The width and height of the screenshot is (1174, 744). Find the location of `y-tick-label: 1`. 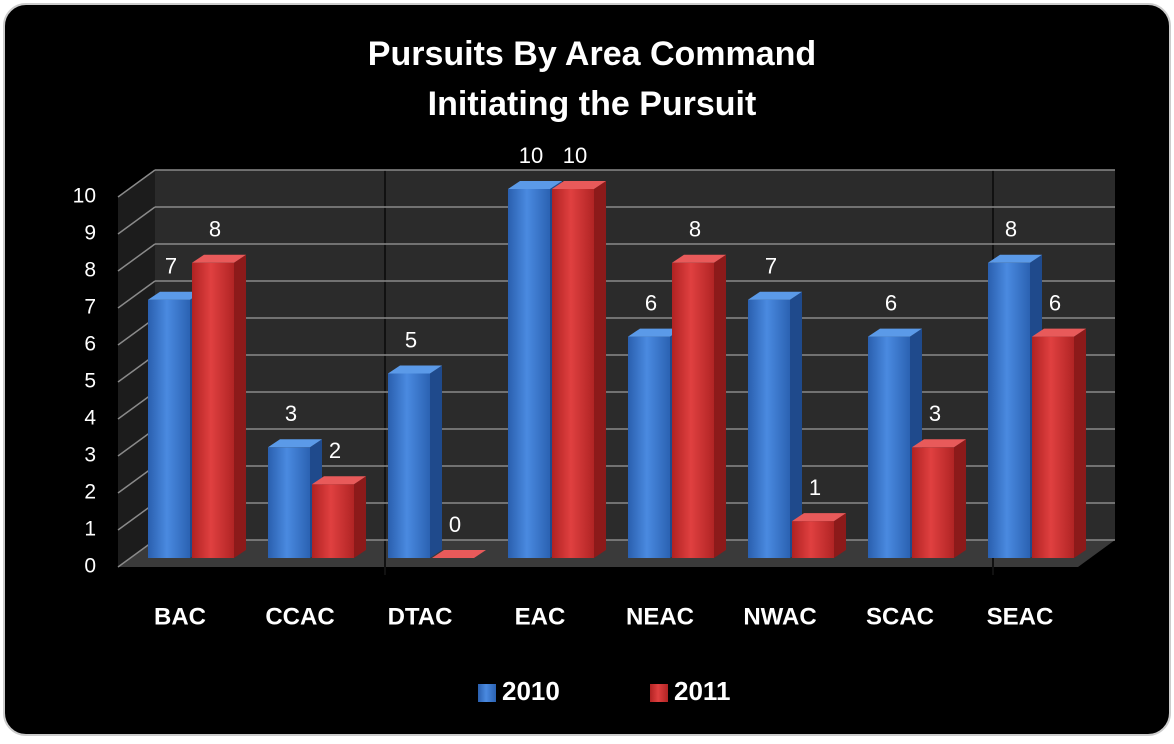

y-tick-label: 1 is located at coordinates (90, 529).